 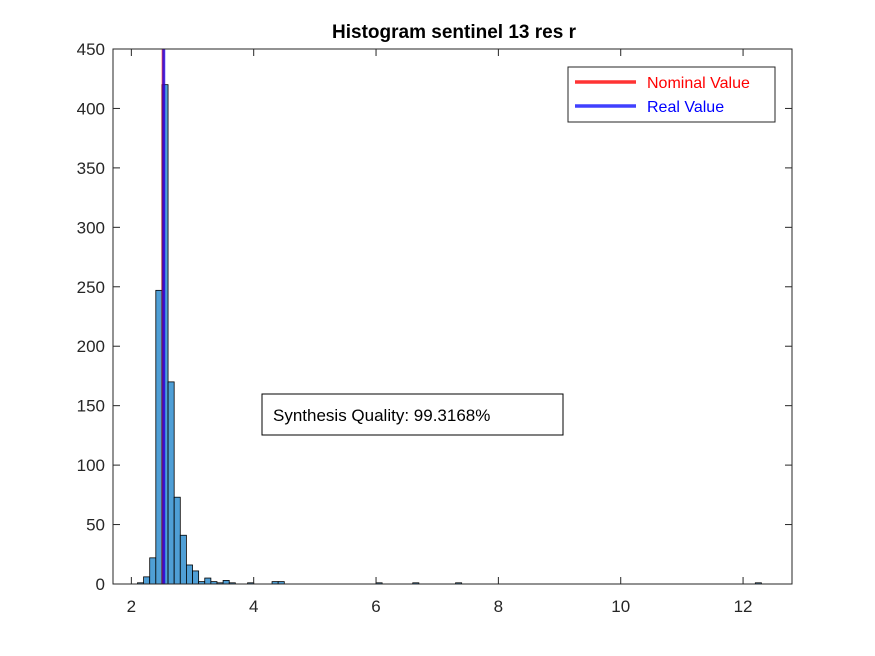 What do you see at coordinates (91, 346) in the screenshot?
I see `y-tick-label: 200` at bounding box center [91, 346].